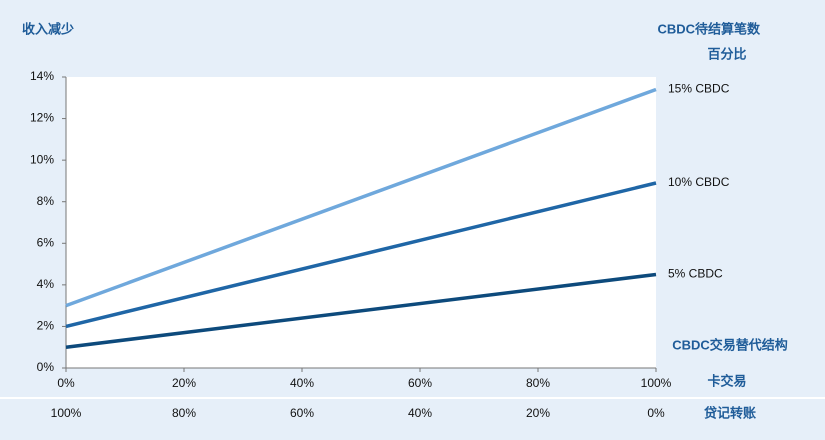  Describe the element at coordinates (46, 367) in the screenshot. I see `y-tick-label: 0%` at that location.